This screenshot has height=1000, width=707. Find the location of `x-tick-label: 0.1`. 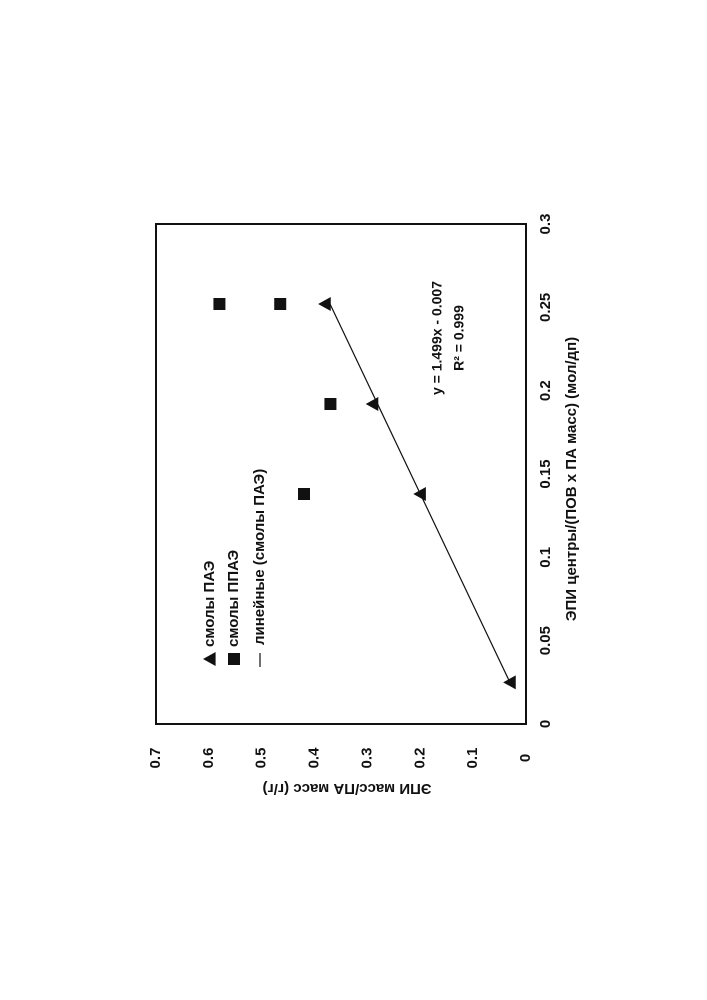

x-tick-label: 0.1 is located at coordinates (545, 557).